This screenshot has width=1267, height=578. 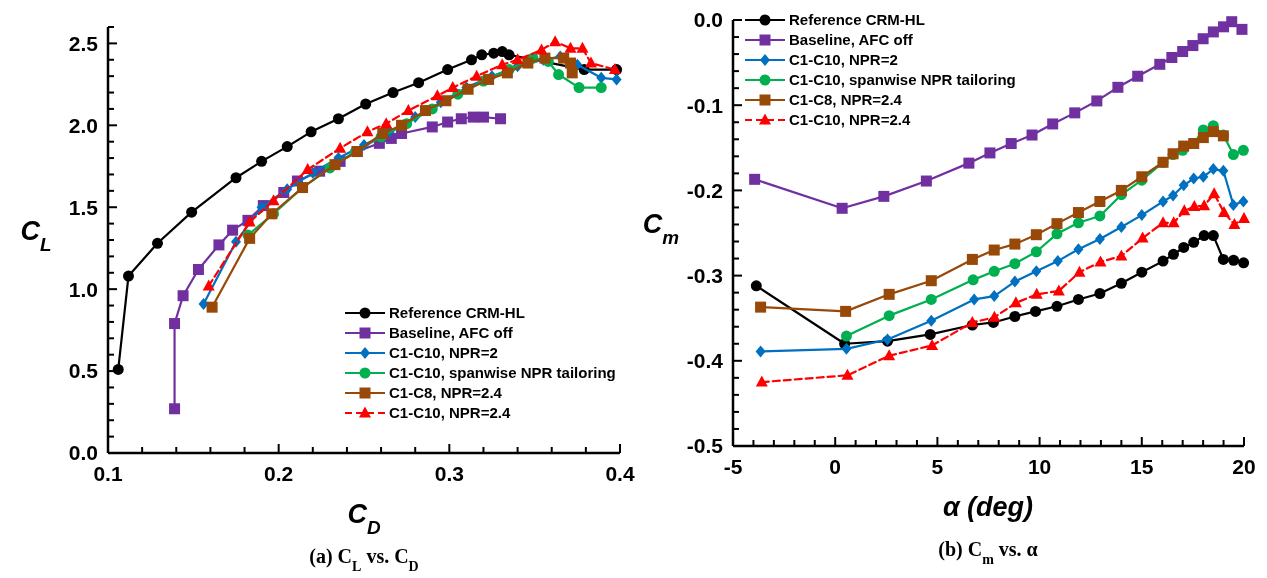 What do you see at coordinates (988, 552) in the screenshot?
I see `text: (b) C$_{m}$ vs. α` at bounding box center [988, 552].